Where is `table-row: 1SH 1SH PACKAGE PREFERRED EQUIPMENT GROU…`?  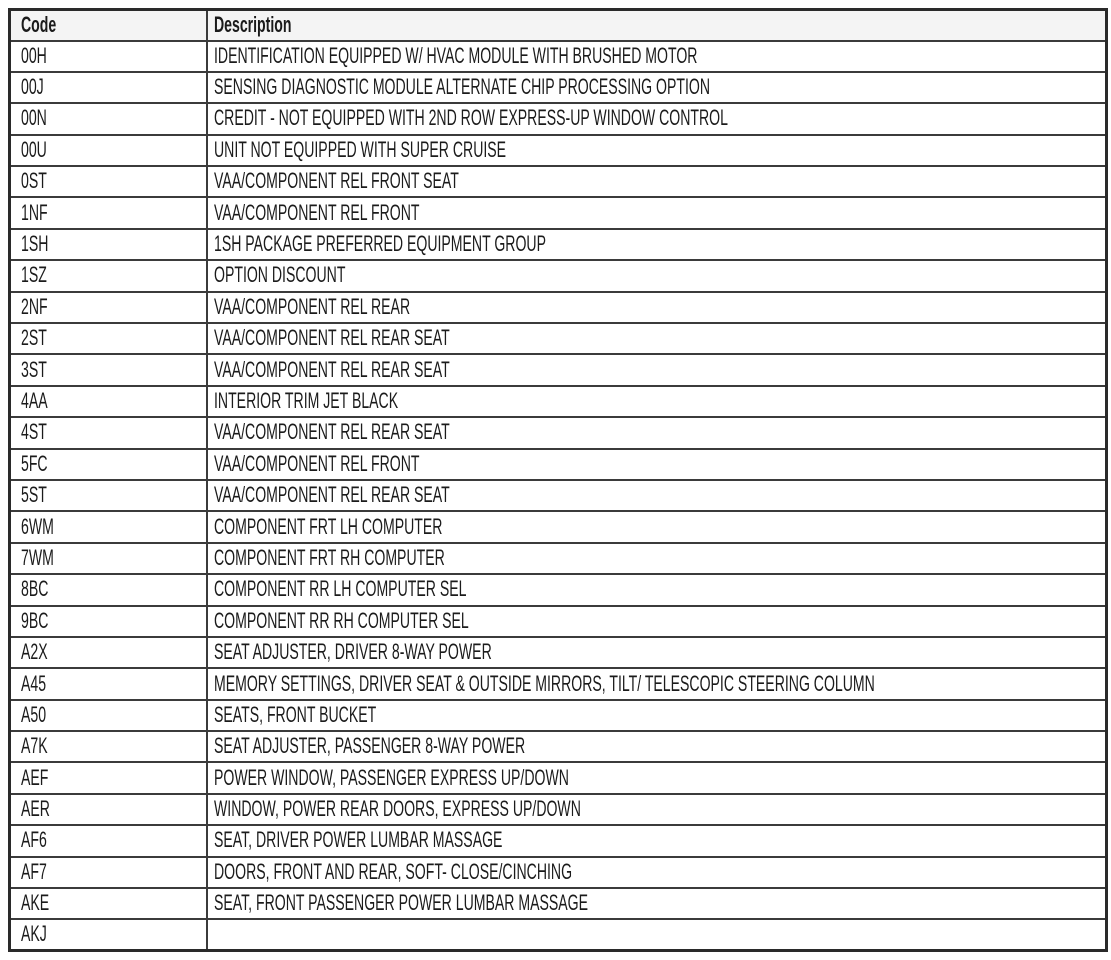
table-row: 1SH 1SH PACKAGE PREFERRED EQUIPMENT GROU… is located at coordinates (558, 244).